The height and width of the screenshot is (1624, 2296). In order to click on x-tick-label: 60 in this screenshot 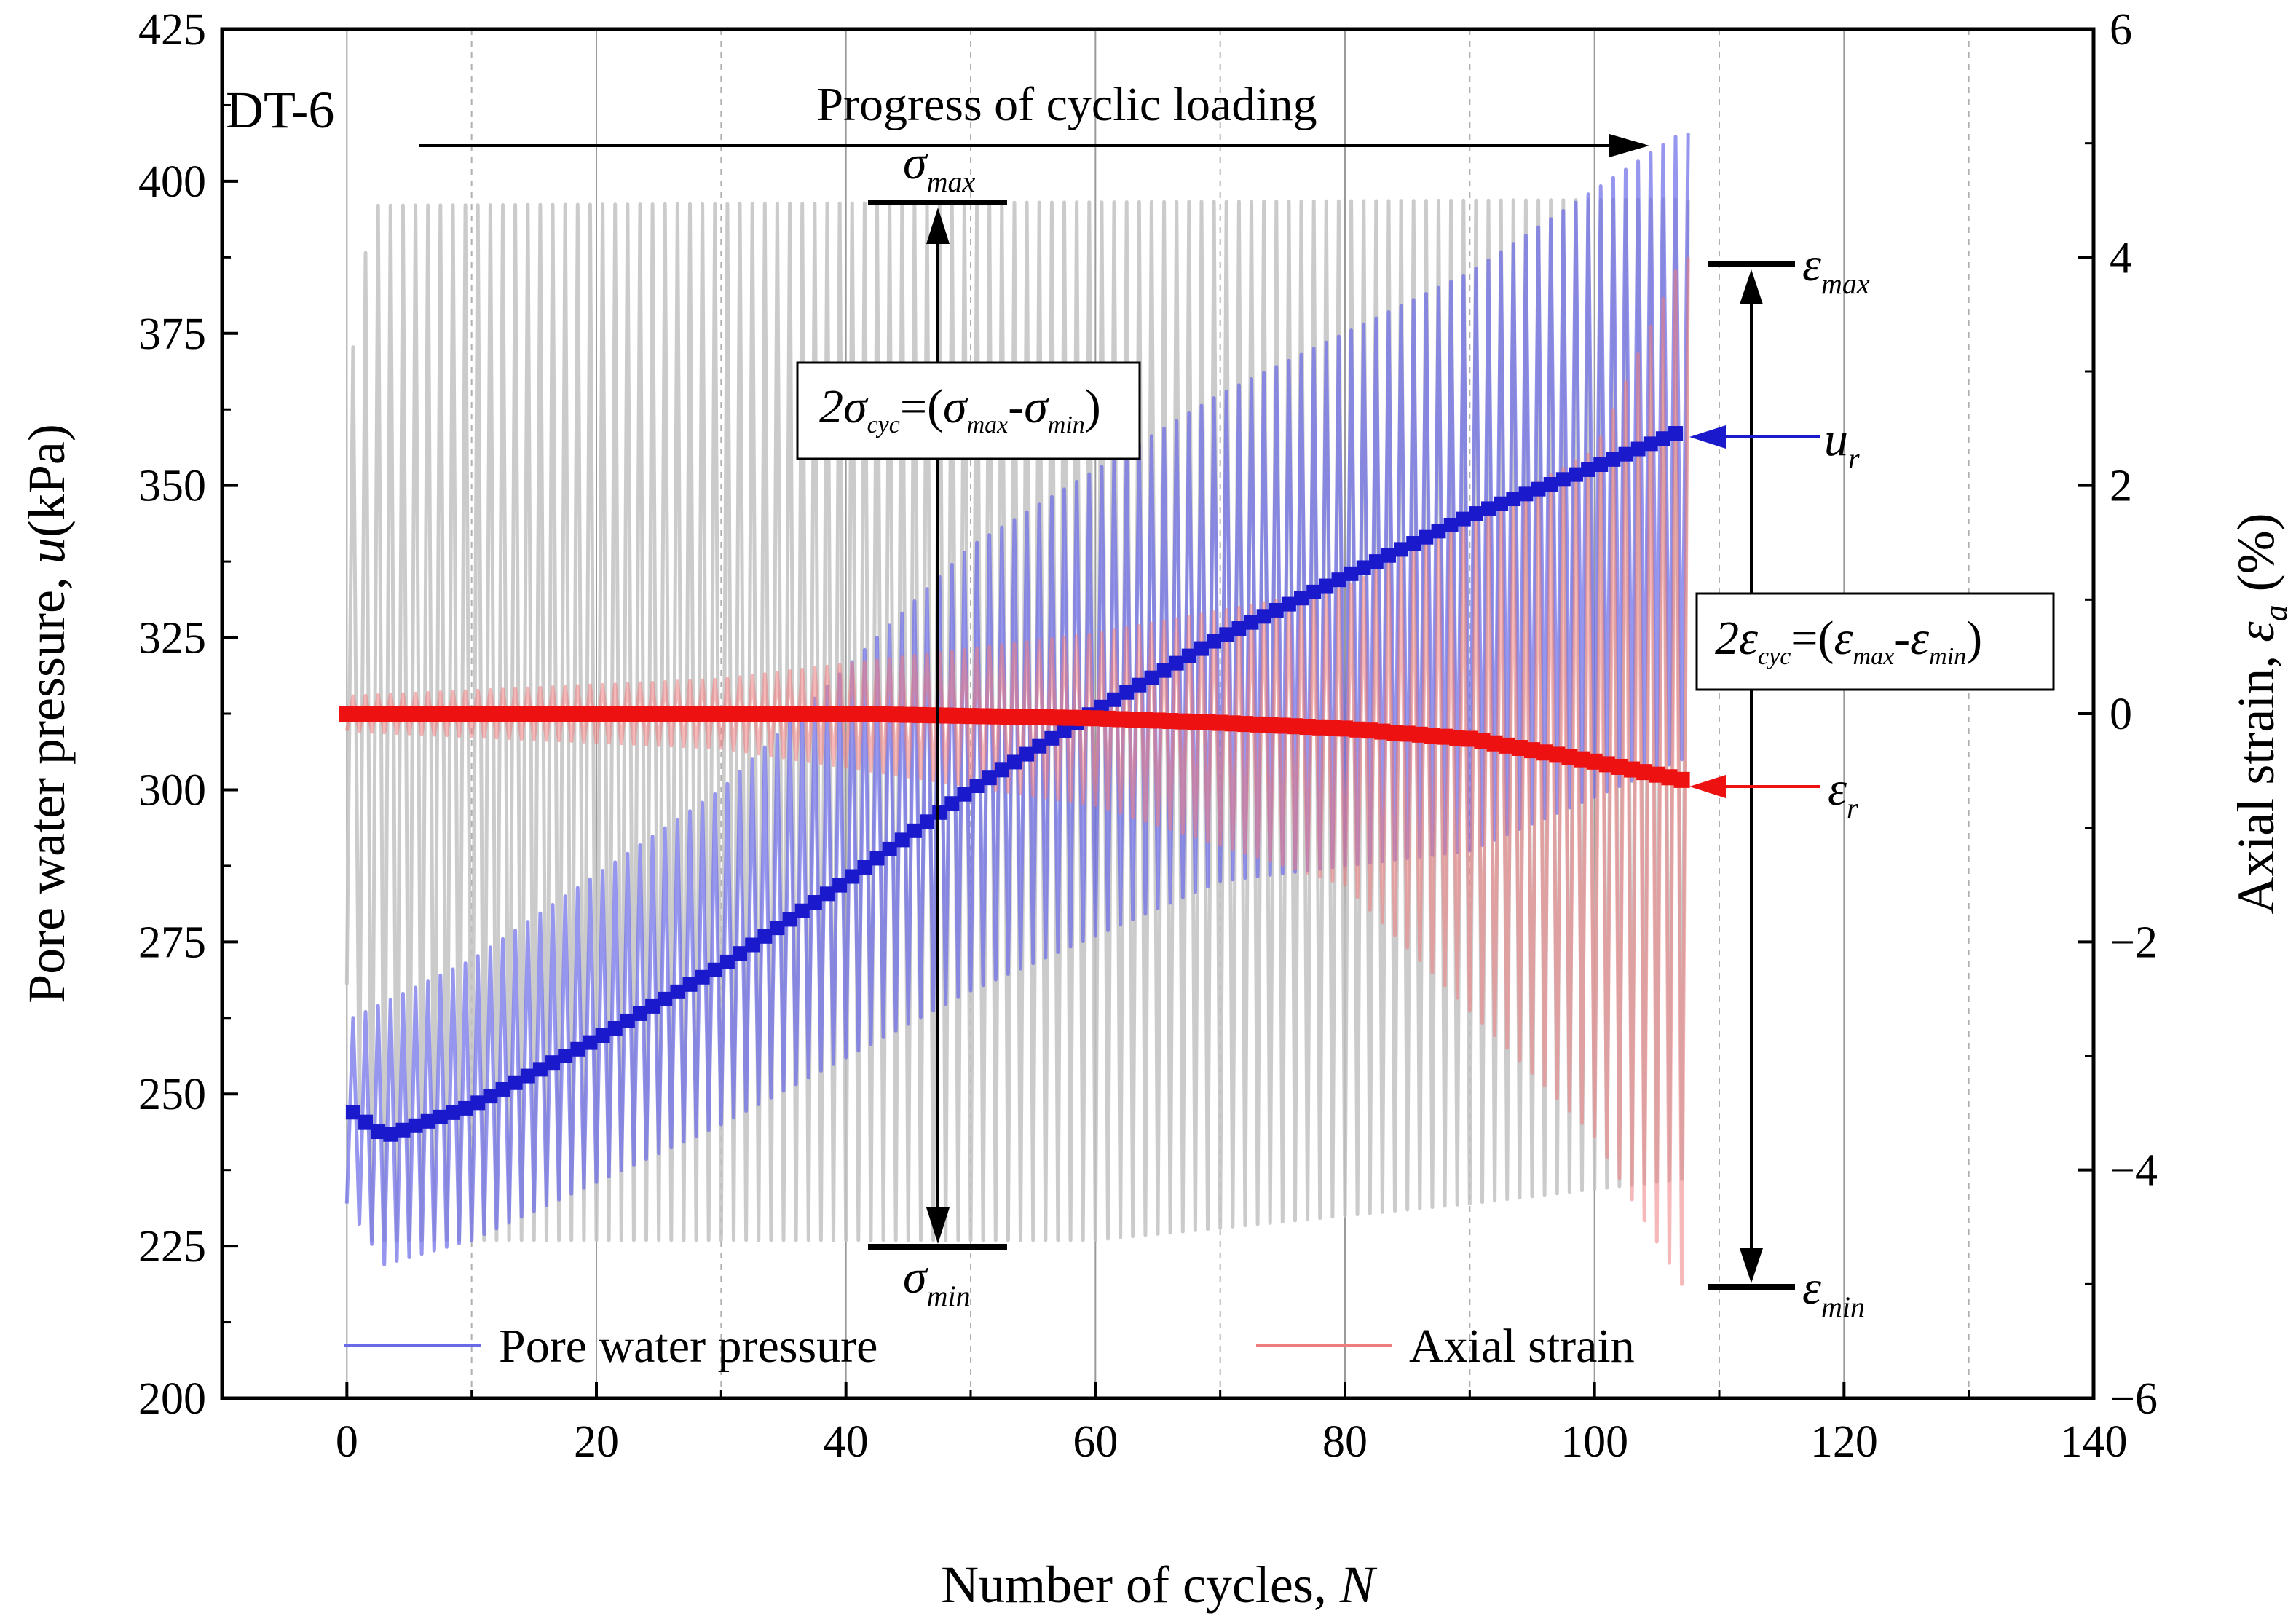, I will do `click(1095, 1442)`.